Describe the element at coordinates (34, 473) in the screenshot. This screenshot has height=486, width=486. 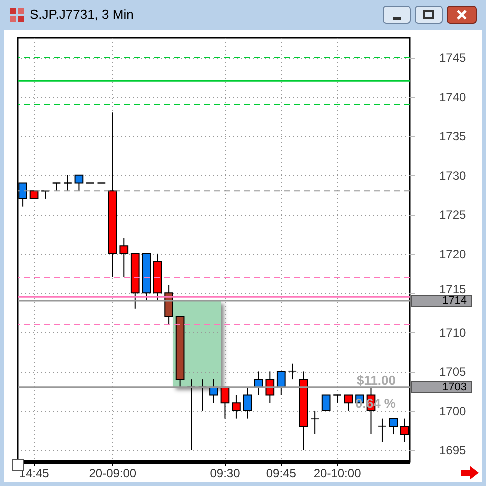
I see `x-tick-label: 14:45` at that location.